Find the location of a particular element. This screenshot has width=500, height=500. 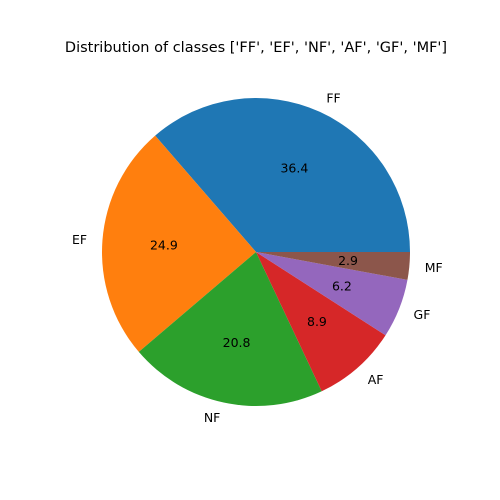

pie-slice-af is located at coordinates (321, 322).